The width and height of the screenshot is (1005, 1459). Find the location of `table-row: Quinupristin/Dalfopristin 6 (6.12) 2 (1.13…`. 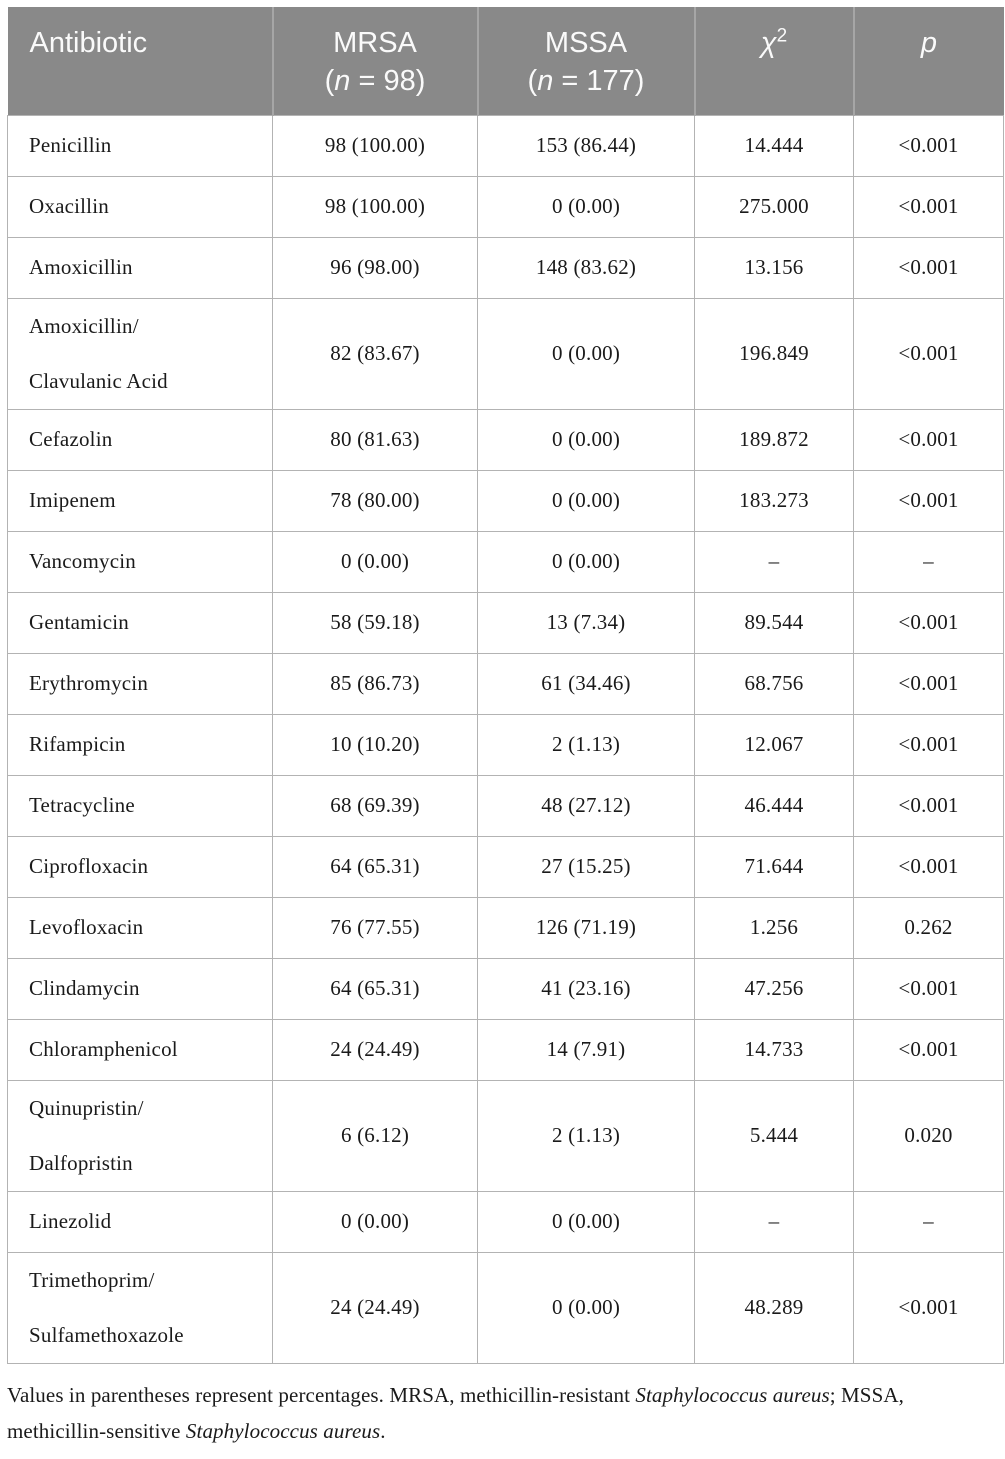

table-row: Quinupristin/Dalfopristin 6 (6.12) 2 (1.13… is located at coordinates (505, 1135).